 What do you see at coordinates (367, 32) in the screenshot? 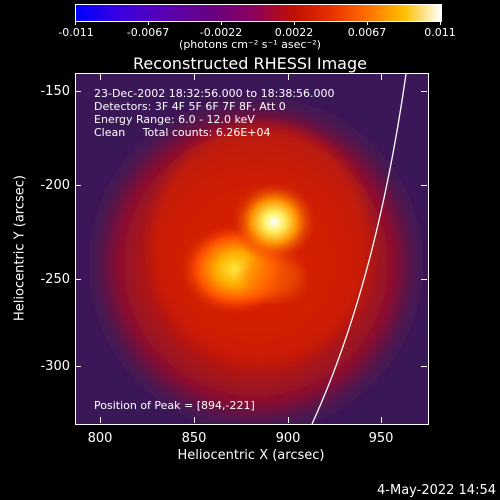
I see `colorbar-label: 0.0067` at bounding box center [367, 32].